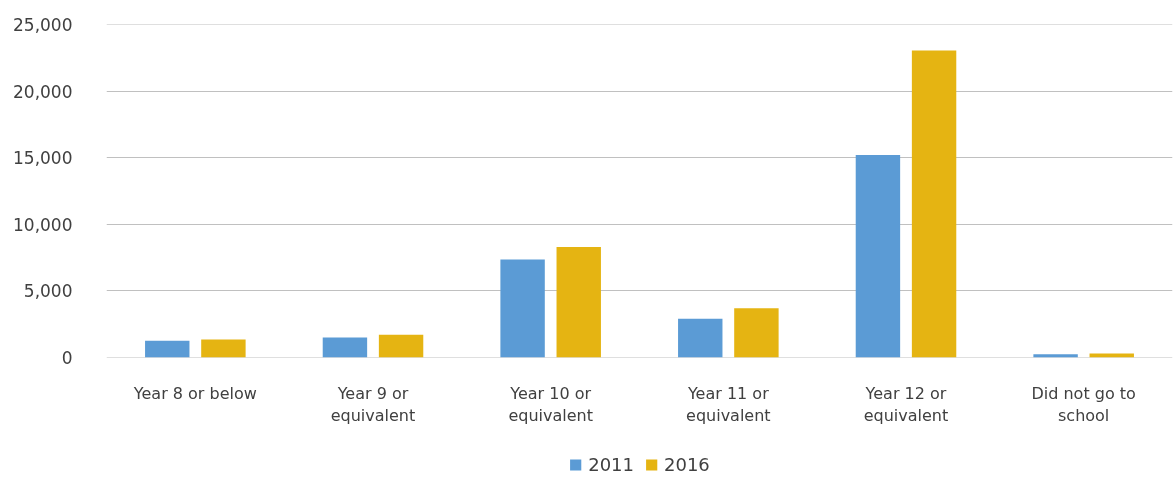 The width and height of the screenshot is (1176, 486). I want to click on x-tick-label: Did not go to school, so click(1083, 404).